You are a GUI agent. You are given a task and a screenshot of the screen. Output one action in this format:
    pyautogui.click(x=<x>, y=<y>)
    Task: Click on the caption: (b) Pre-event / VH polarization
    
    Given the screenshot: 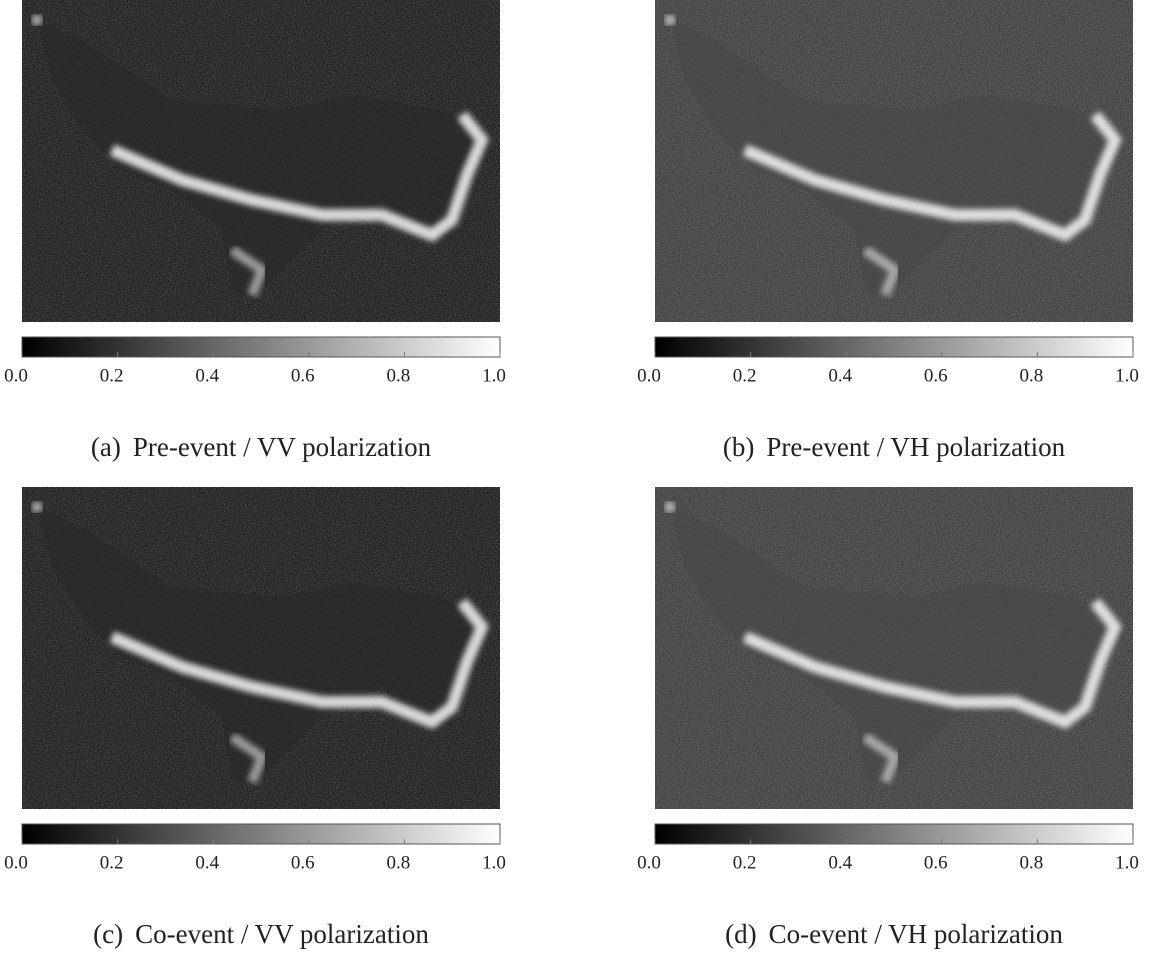 What is the action you would take?
    pyautogui.click(x=894, y=447)
    